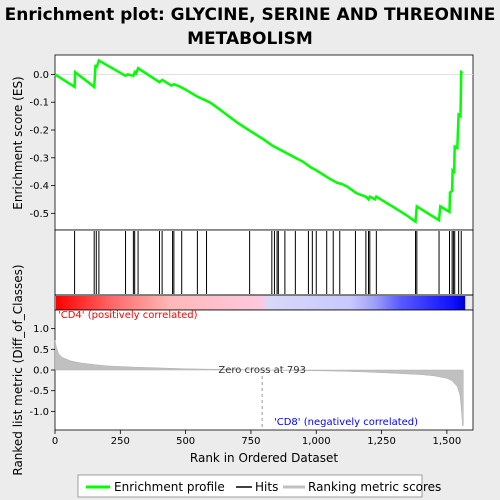 The width and height of the screenshot is (500, 500). I want to click on x-tick-label: 1,000, so click(316, 441).